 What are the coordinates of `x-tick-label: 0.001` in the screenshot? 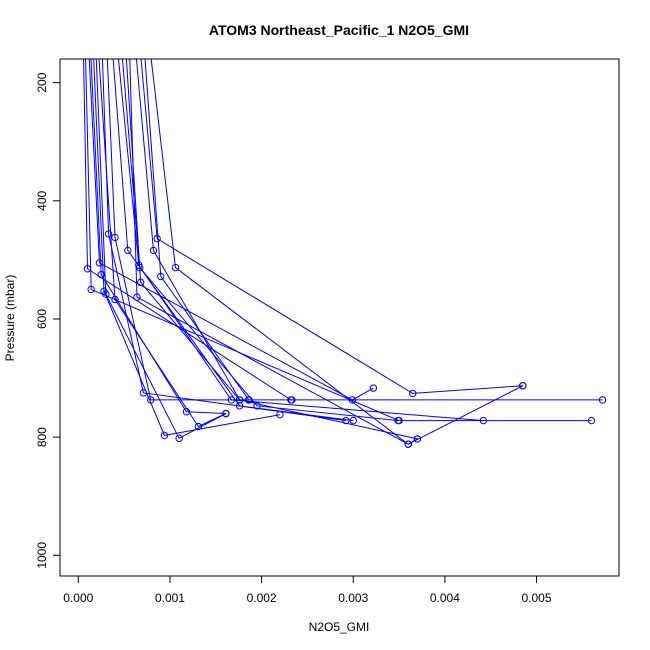 It's located at (170, 598).